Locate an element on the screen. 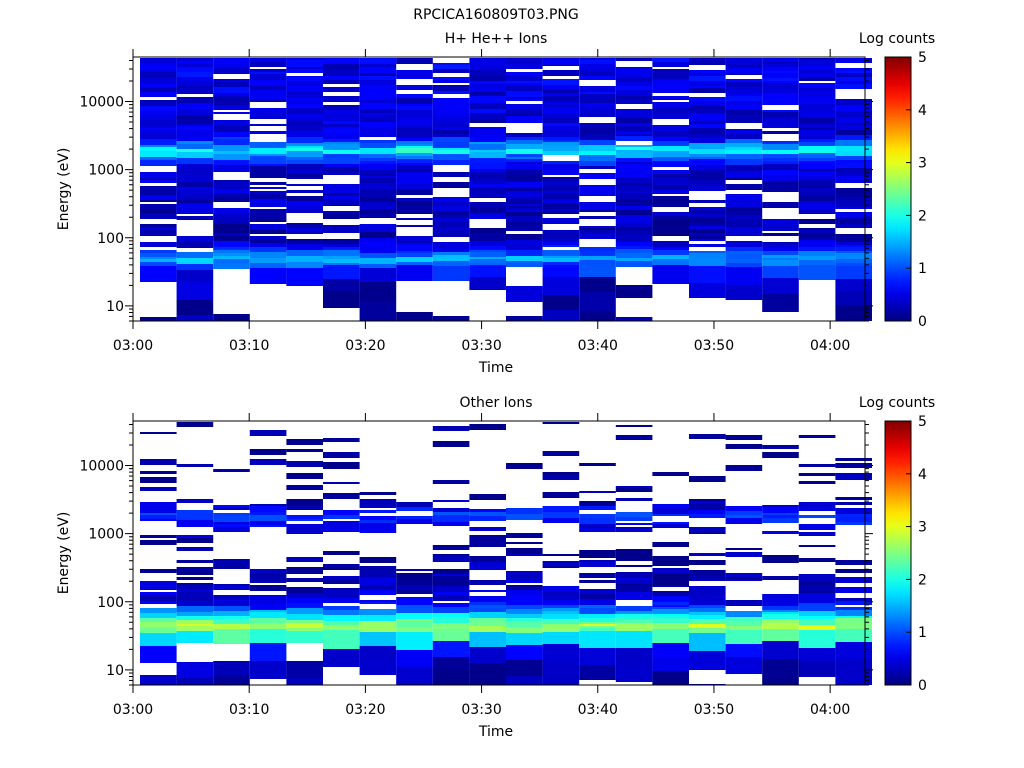  y-tick-label: 10 is located at coordinates (115, 671).